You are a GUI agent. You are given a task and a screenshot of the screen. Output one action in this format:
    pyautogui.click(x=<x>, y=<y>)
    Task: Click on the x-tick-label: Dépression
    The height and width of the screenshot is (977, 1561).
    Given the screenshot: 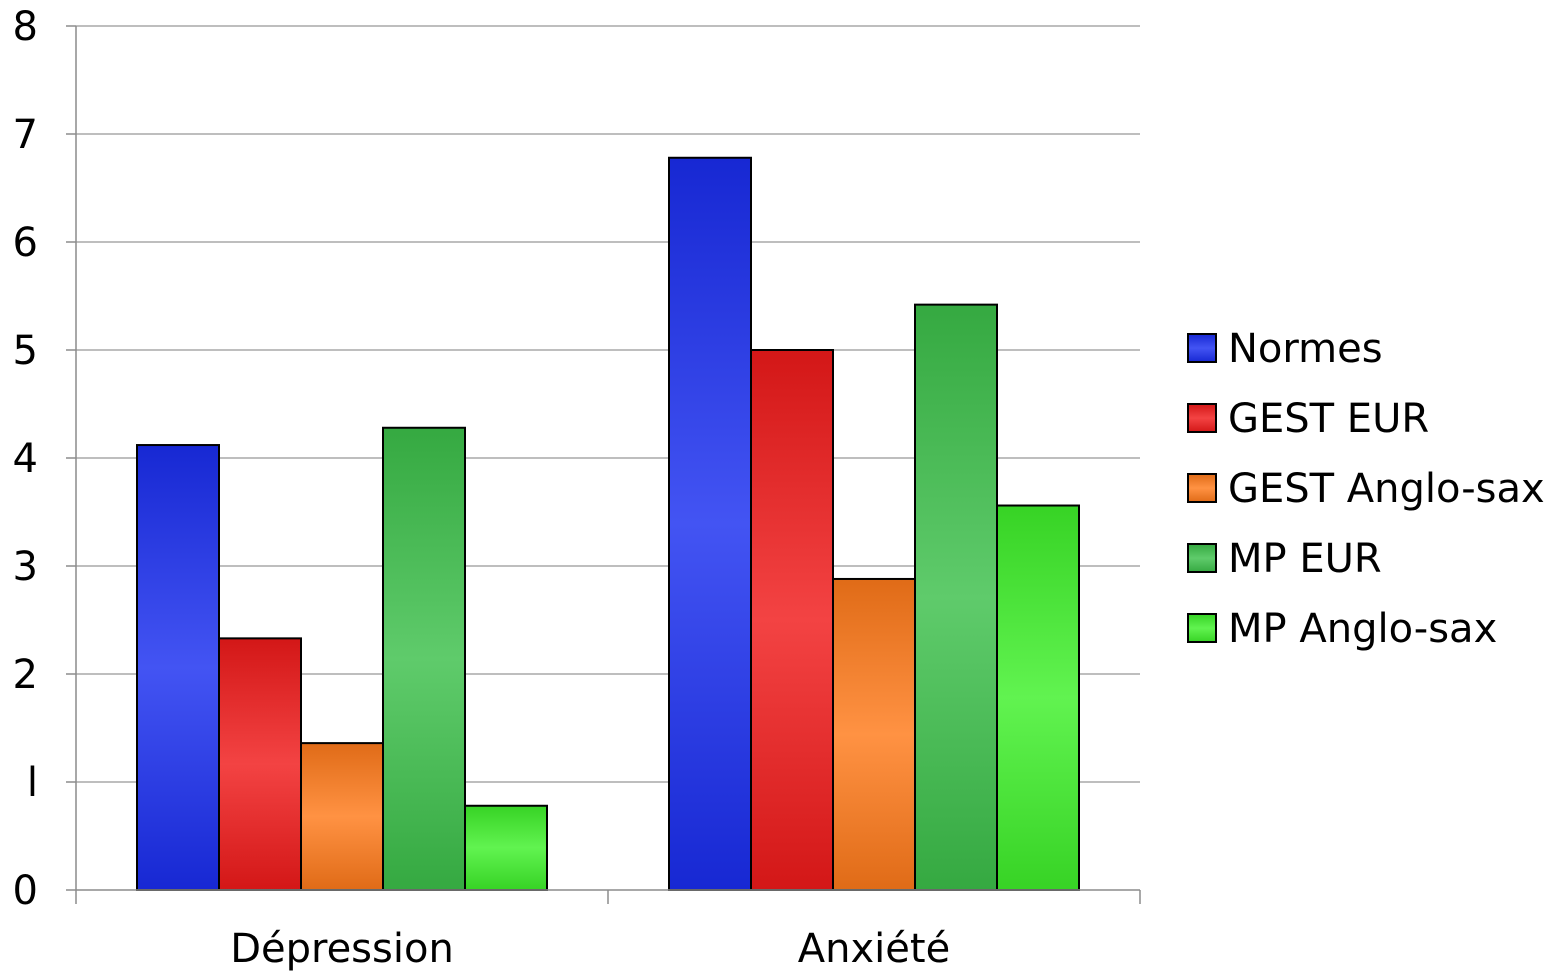 What is the action you would take?
    pyautogui.click(x=342, y=949)
    